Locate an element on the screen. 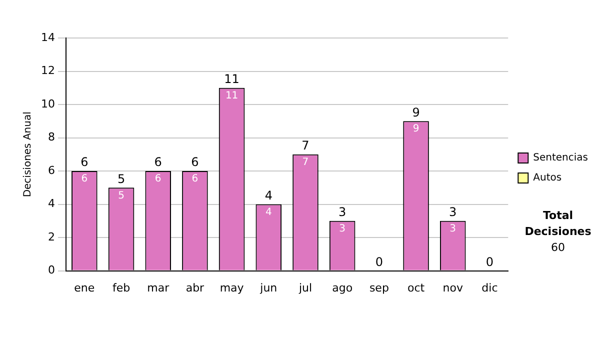 The width and height of the screenshot is (600, 340). y-tick-label: 14 is located at coordinates (47, 37).